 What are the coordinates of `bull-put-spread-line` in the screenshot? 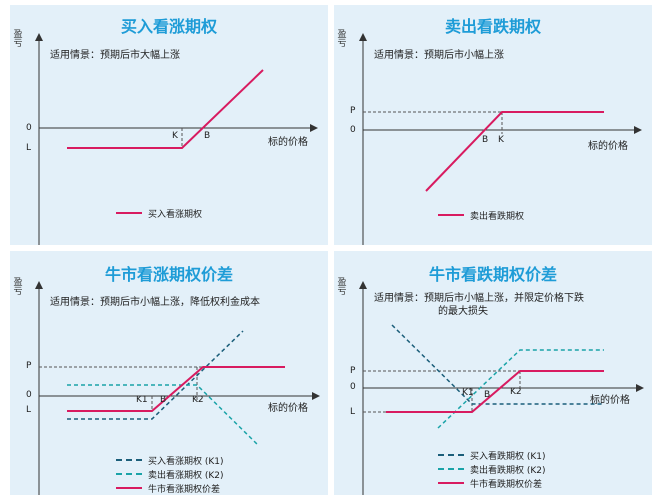 It's located at (495, 391).